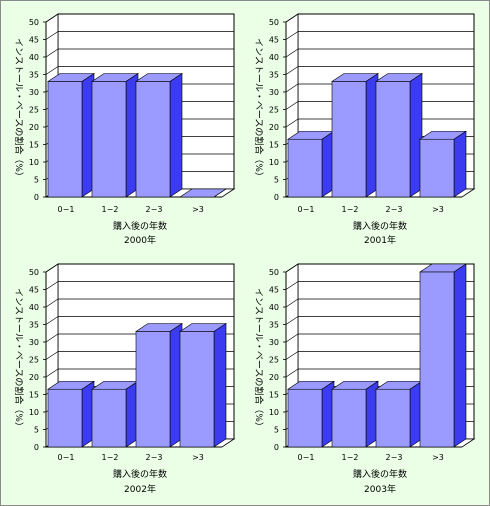  I want to click on panel-year-title: 2002年, so click(140, 489).